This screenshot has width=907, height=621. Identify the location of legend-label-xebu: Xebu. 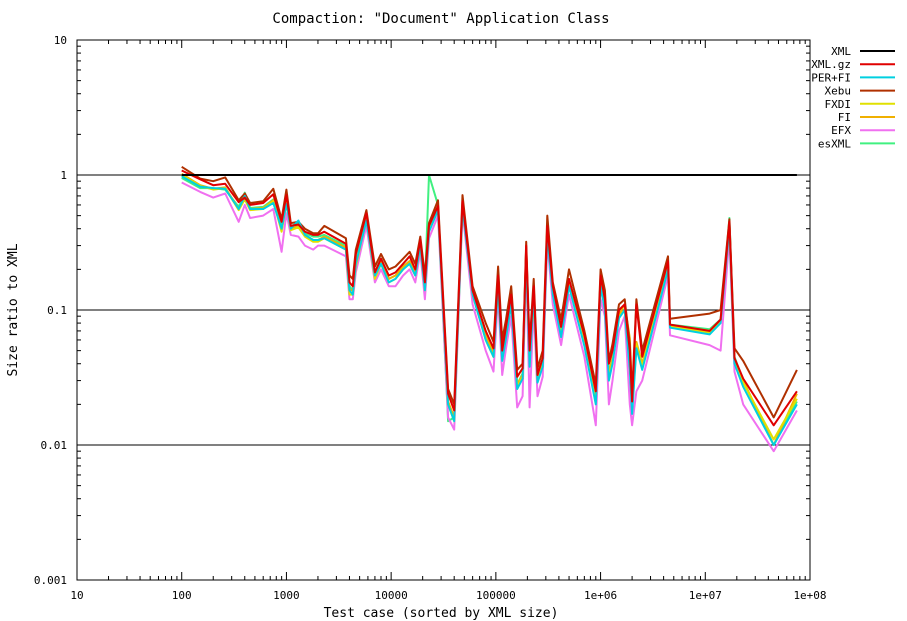
(838, 91).